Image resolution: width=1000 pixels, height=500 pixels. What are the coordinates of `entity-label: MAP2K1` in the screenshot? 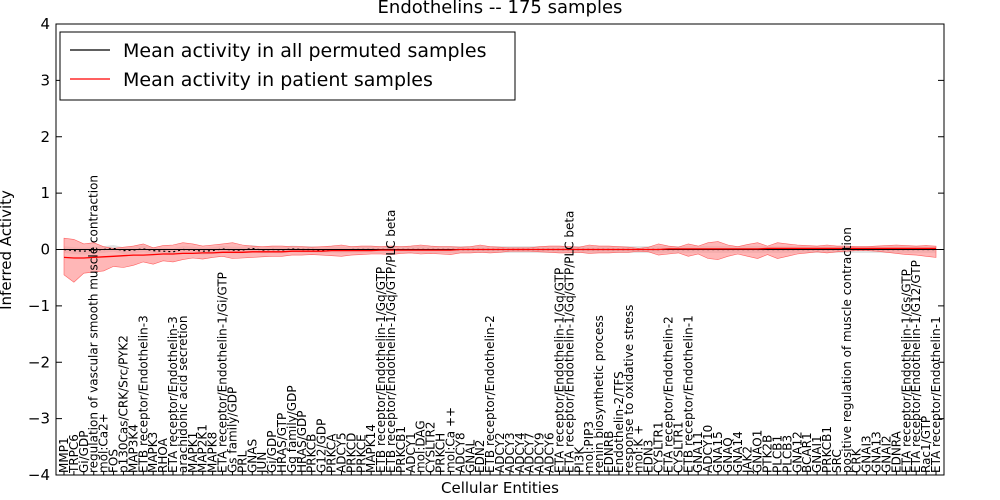 It's located at (203, 448).